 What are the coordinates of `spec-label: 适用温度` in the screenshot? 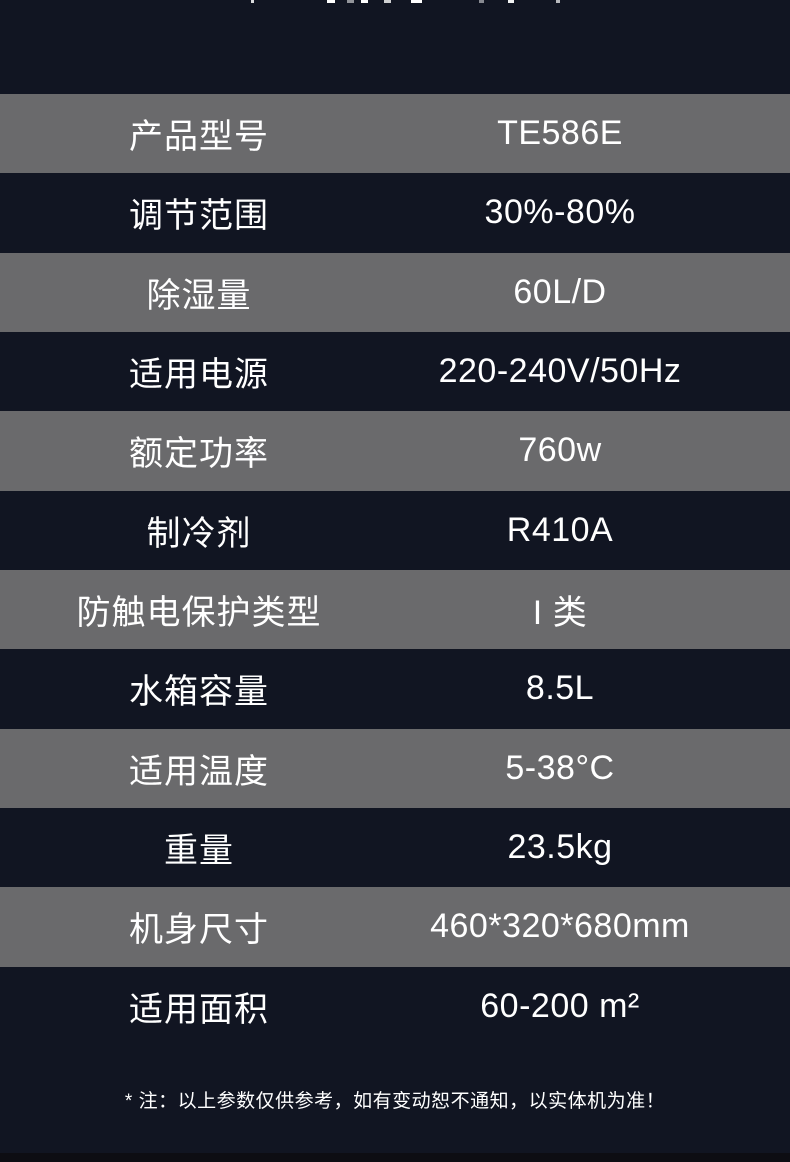 It's located at (199, 771).